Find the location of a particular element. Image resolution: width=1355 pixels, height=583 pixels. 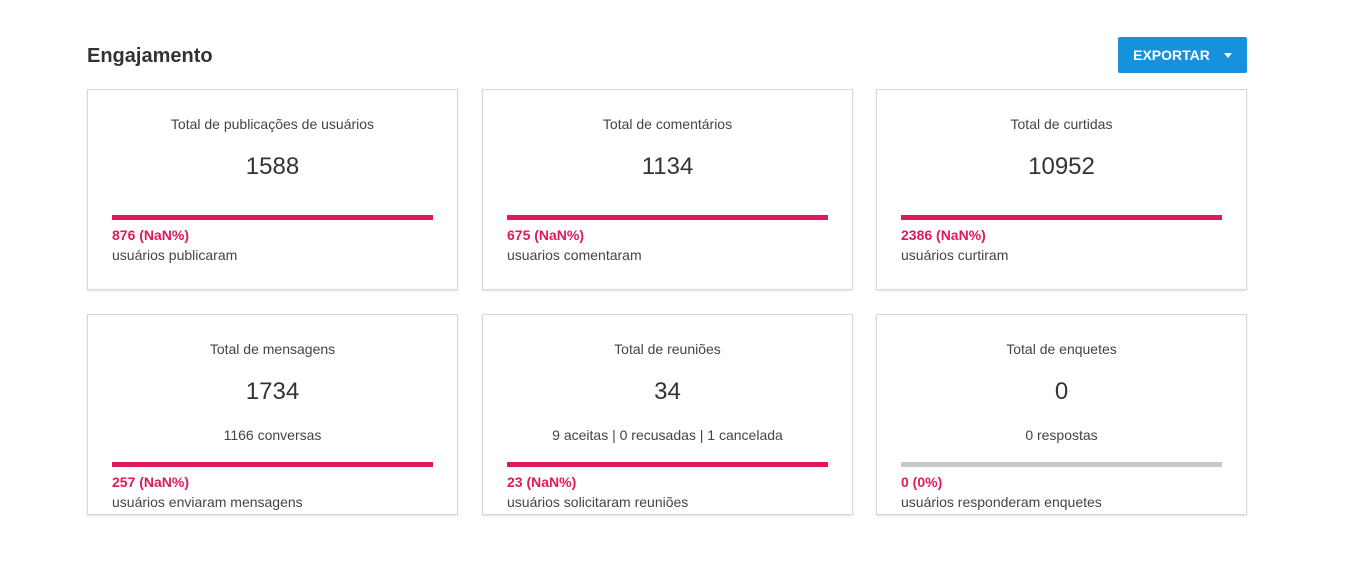

card-title: Total de curtidas is located at coordinates (1061, 124).